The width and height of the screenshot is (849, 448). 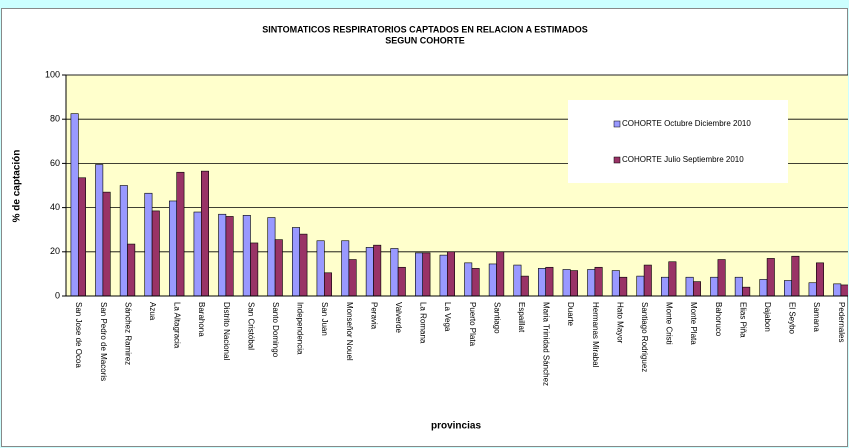 I want to click on x-tick-label: San Juan, so click(x=324, y=319).